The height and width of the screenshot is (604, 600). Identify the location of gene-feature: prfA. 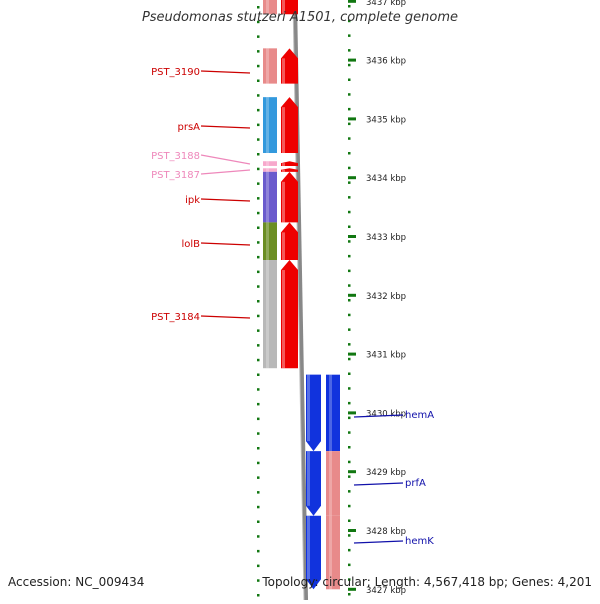
(366, 483).